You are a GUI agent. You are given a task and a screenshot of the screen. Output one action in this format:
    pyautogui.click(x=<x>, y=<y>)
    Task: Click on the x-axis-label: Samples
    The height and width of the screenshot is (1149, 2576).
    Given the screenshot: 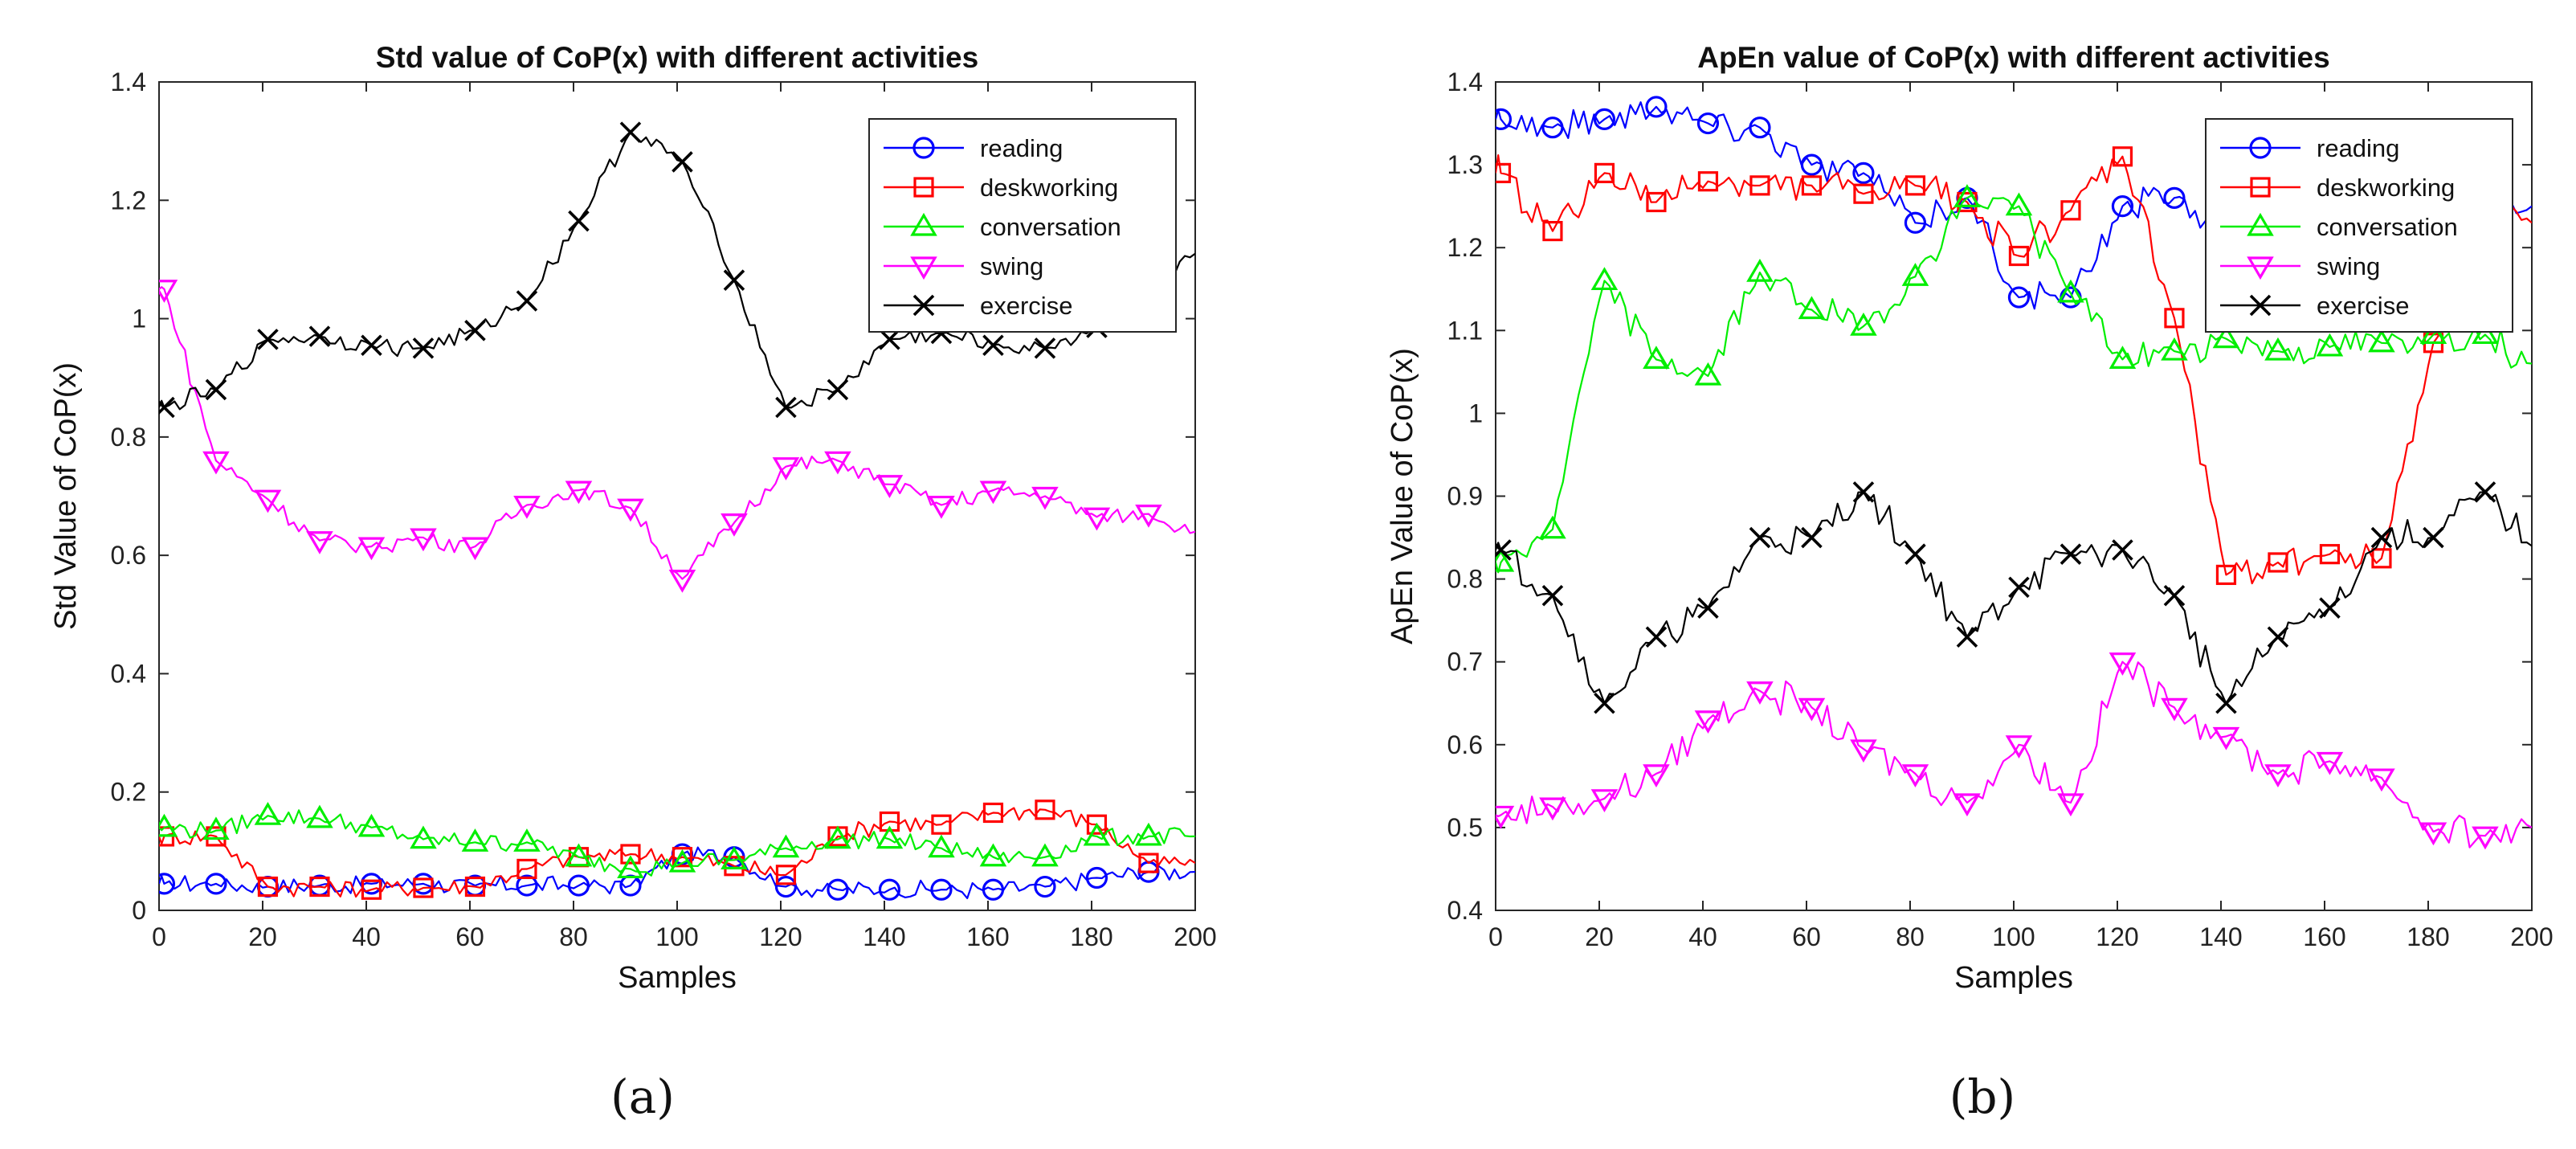 What is the action you would take?
    pyautogui.click(x=677, y=978)
    